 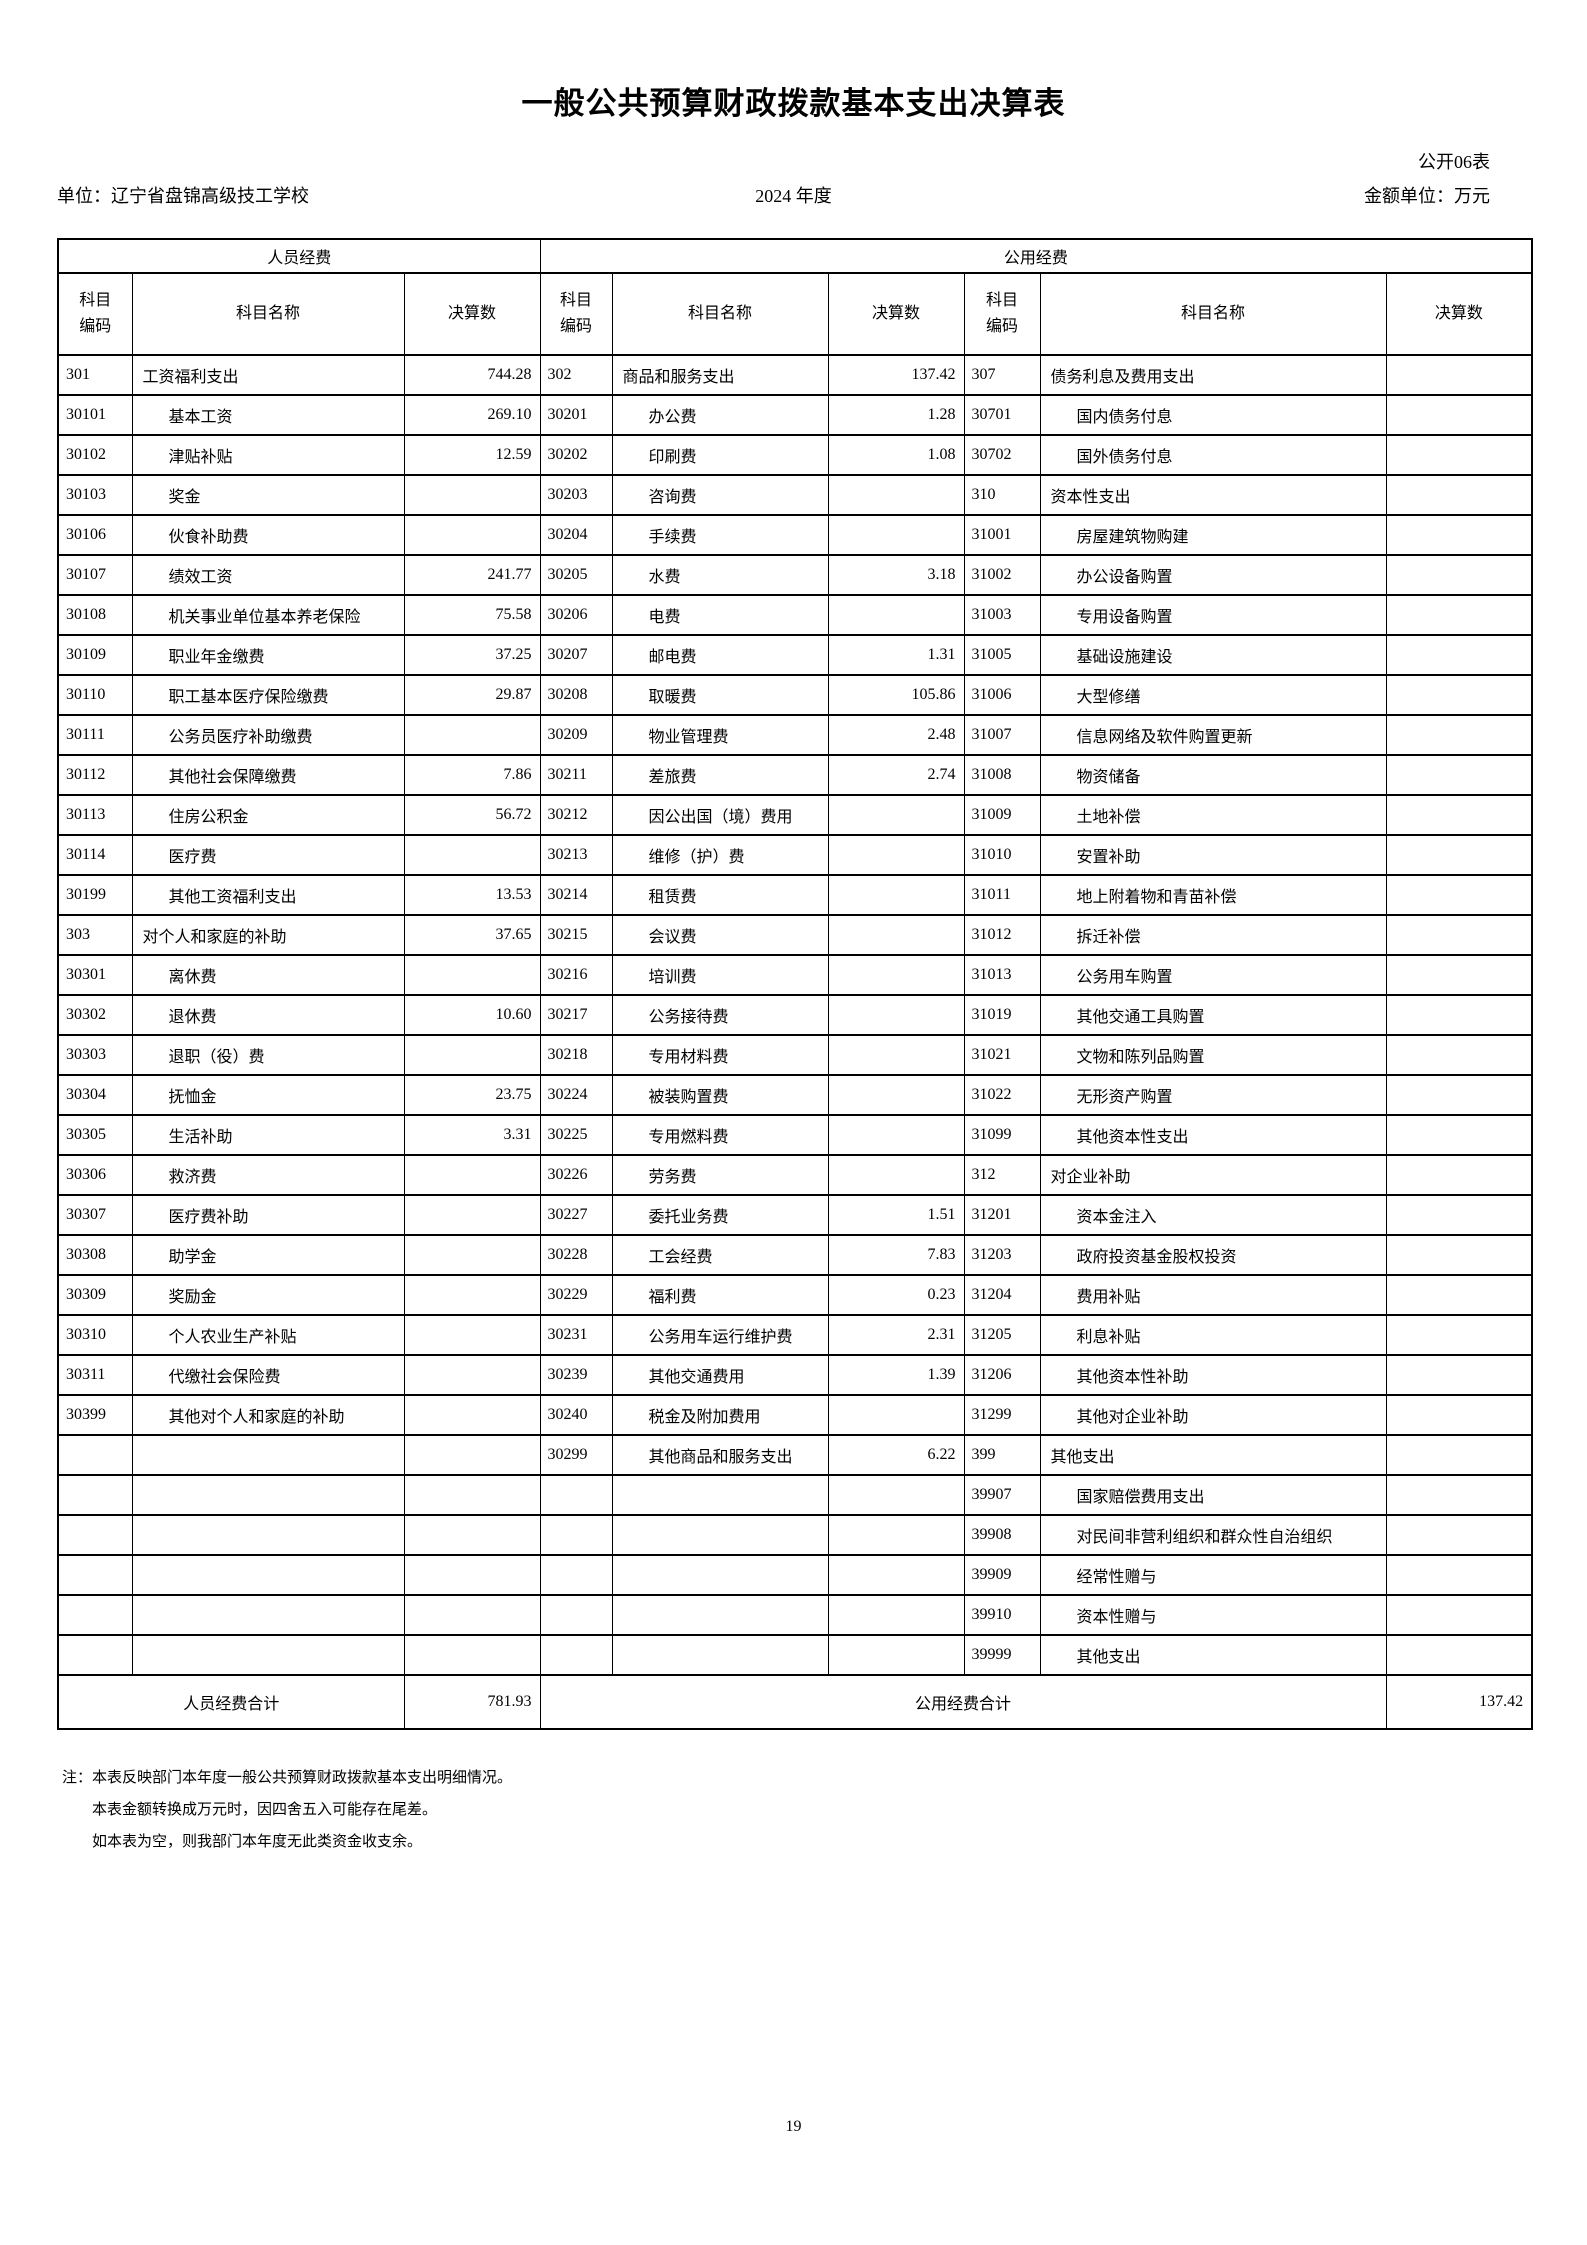 What do you see at coordinates (793, 2126) in the screenshot?
I see `page-number: 19` at bounding box center [793, 2126].